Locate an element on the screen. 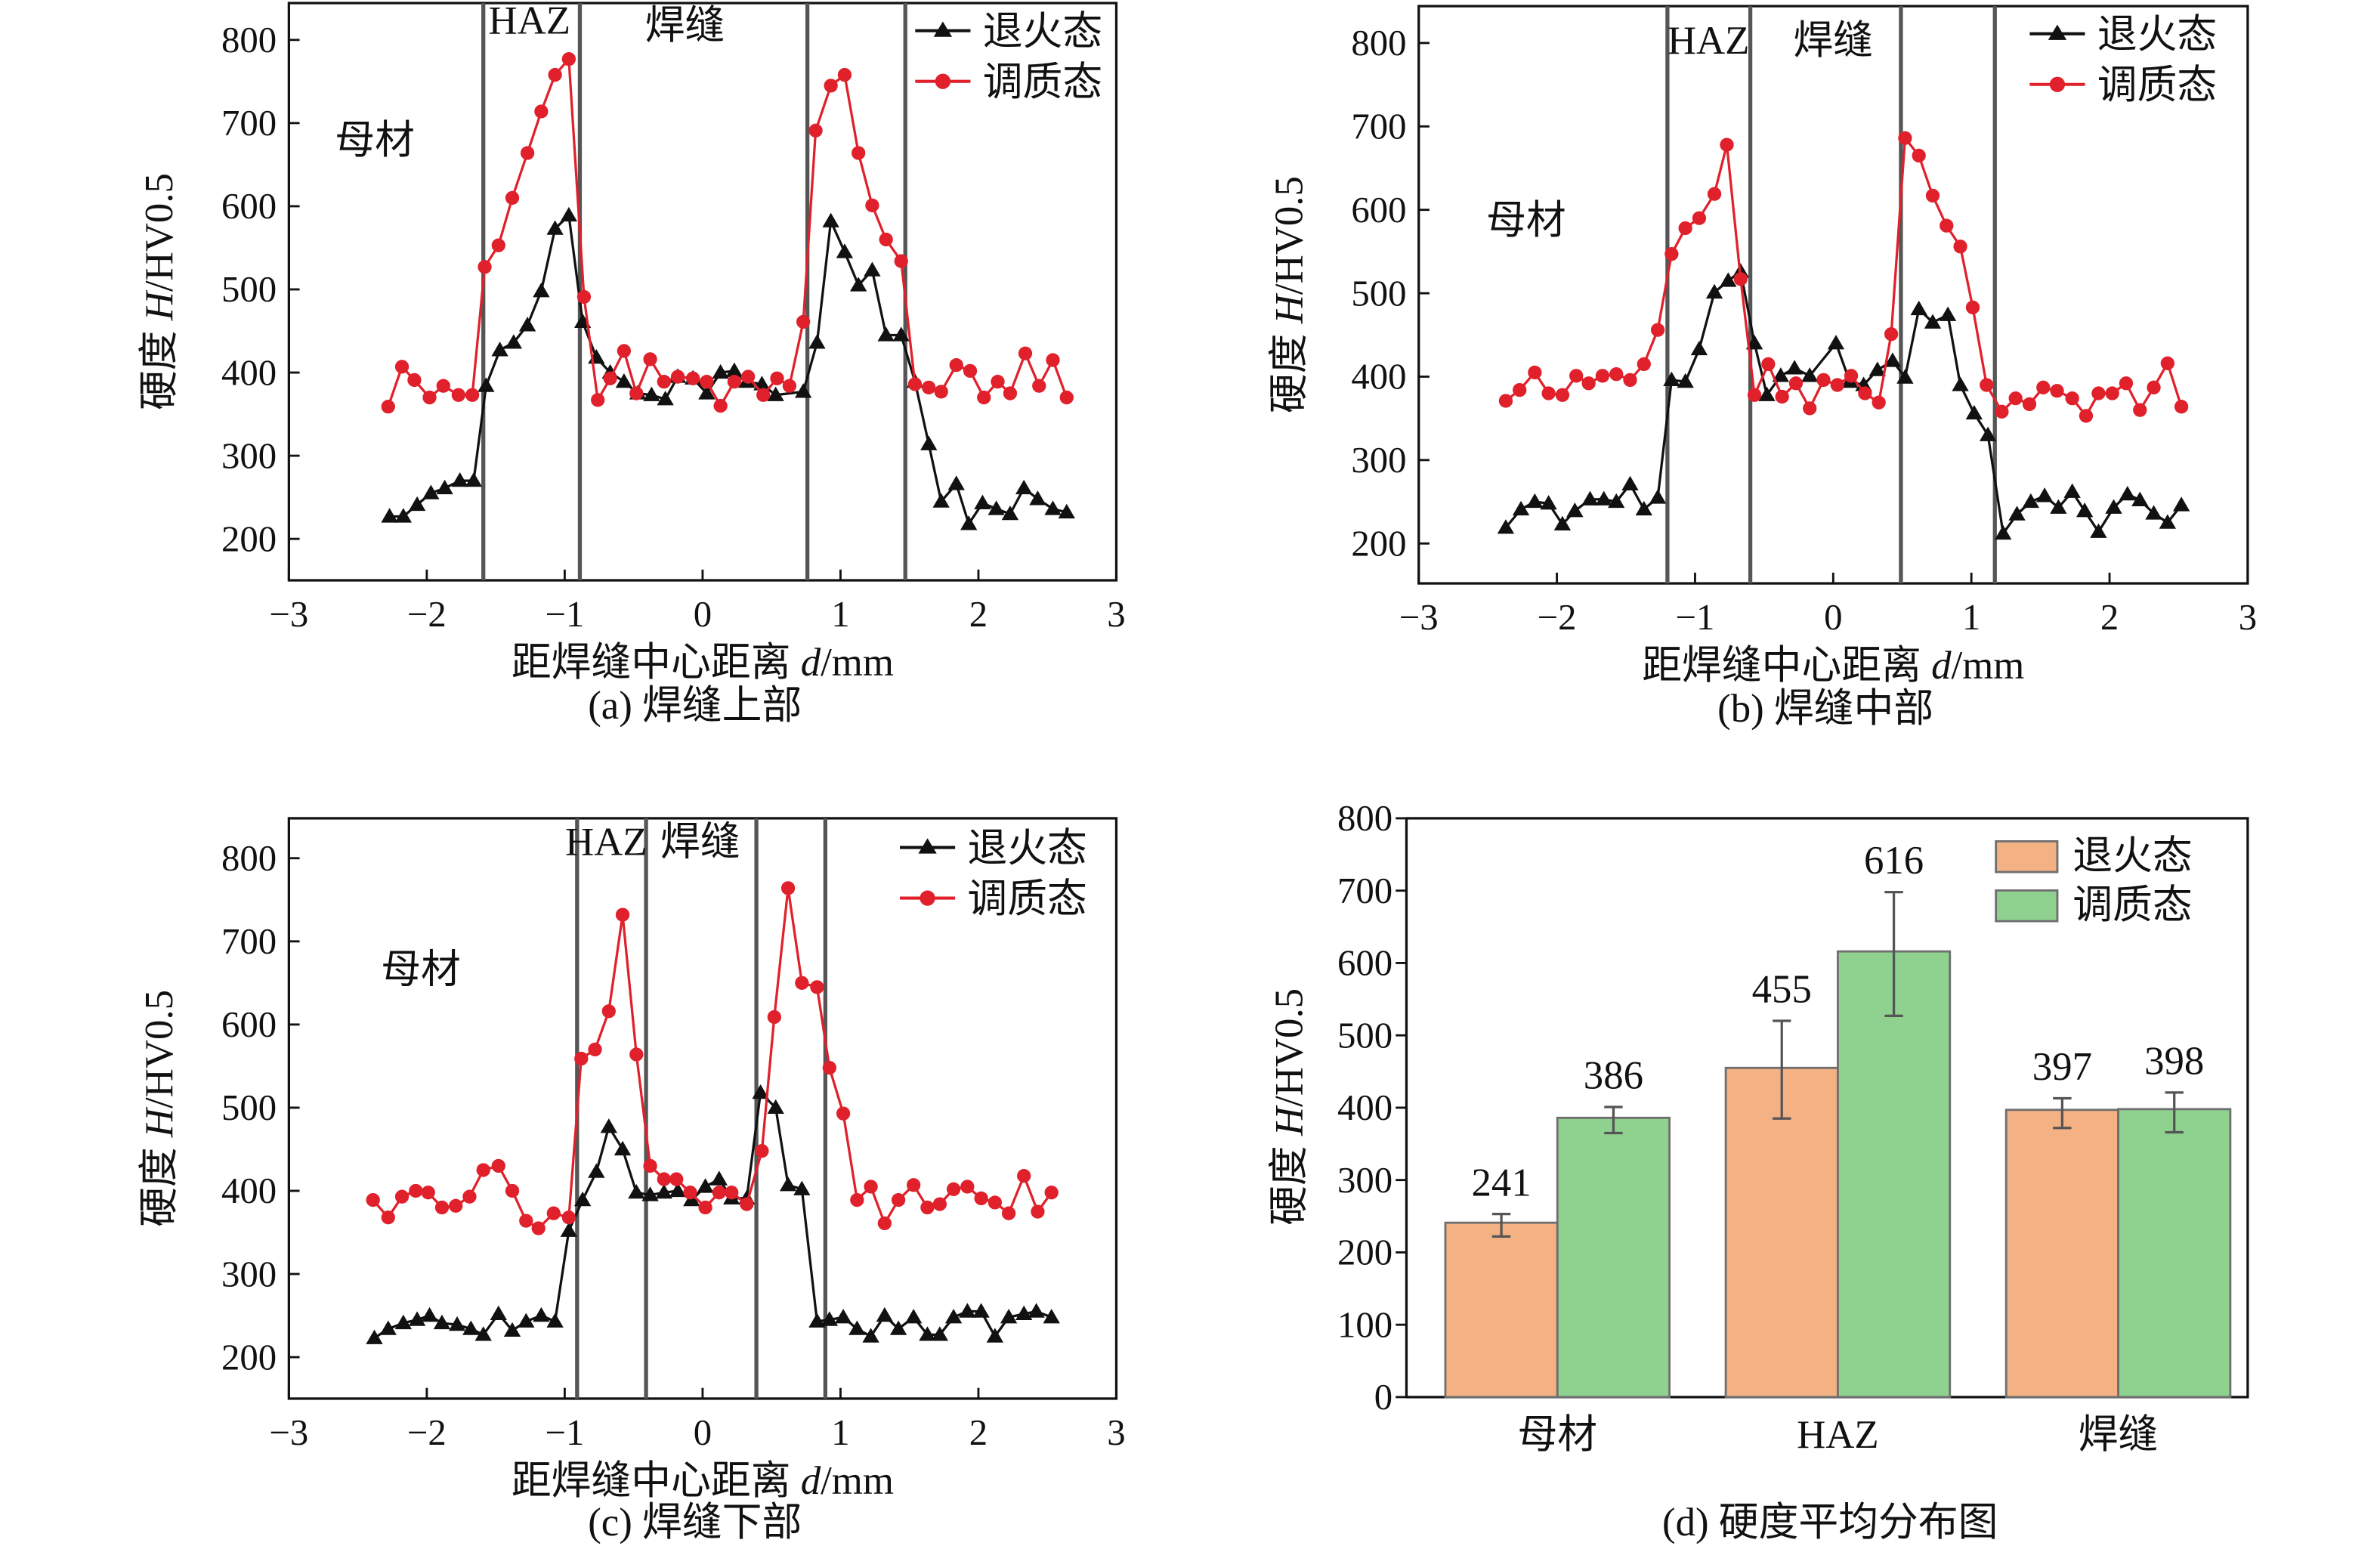 The height and width of the screenshot is (1546, 2380). y-axis-label-part: /HV0.5 is located at coordinates (159, 232).